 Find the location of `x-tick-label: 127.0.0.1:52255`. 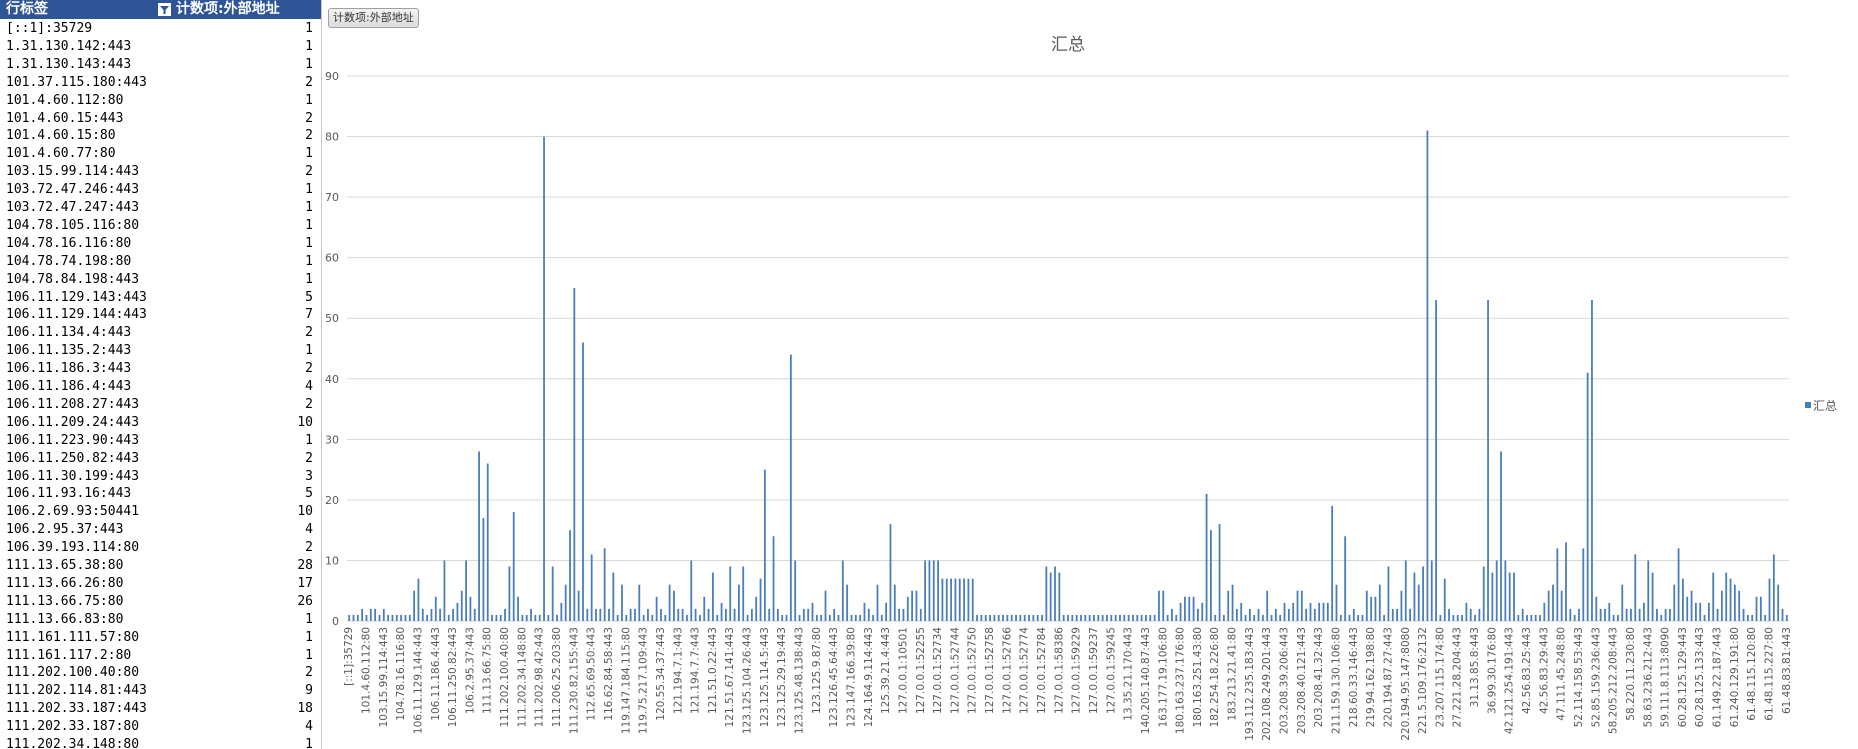

x-tick-label: 127.0.0.1:52255 is located at coordinates (921, 670).